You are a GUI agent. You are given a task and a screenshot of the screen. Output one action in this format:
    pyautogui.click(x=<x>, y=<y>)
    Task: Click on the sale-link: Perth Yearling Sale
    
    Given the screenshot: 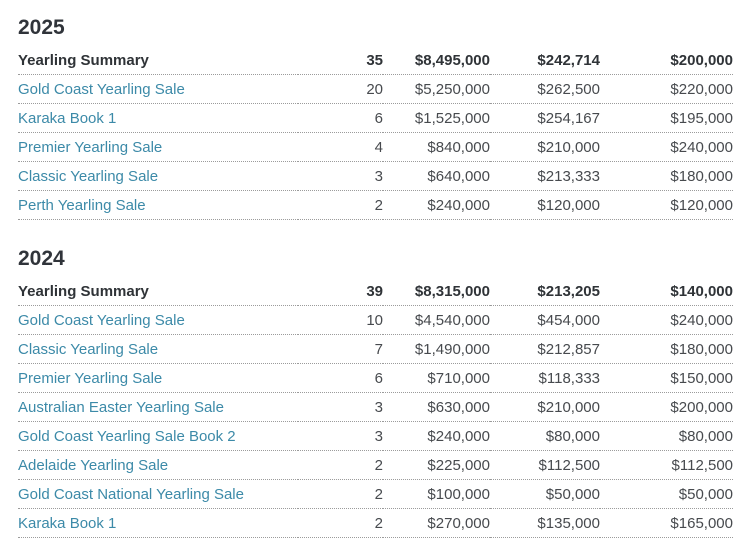 What is the action you would take?
    pyautogui.click(x=82, y=205)
    